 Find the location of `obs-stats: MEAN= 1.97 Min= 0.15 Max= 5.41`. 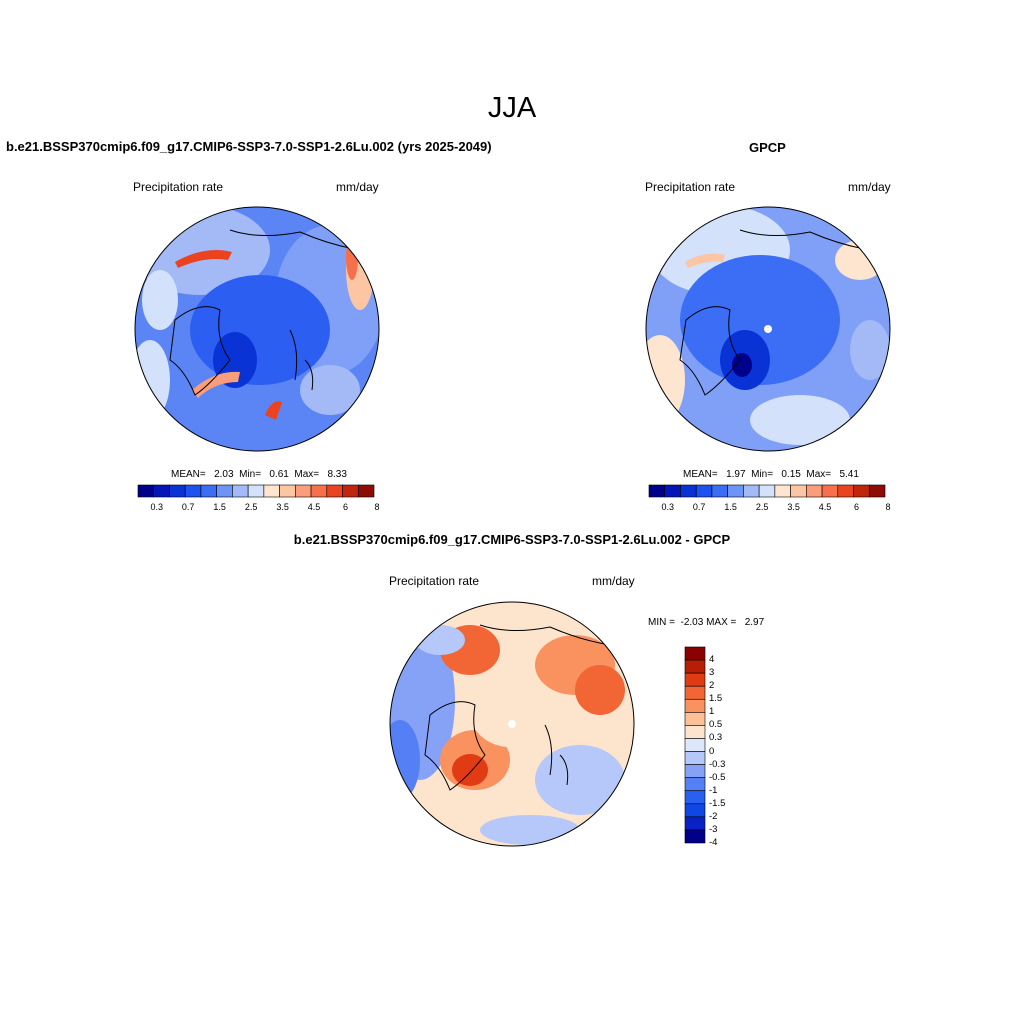

obs-stats: MEAN= 1.97 Min= 0.15 Max= 5.41 is located at coordinates (771, 474).